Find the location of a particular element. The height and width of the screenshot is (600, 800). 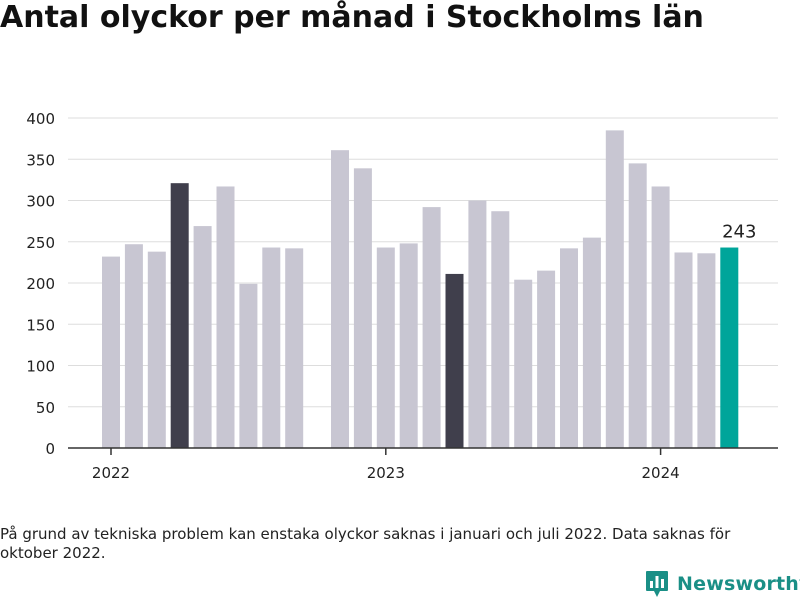

y-axis-tick-labels: 0 50 100 150 200 250 300 350 400 is located at coordinates (40, 284).